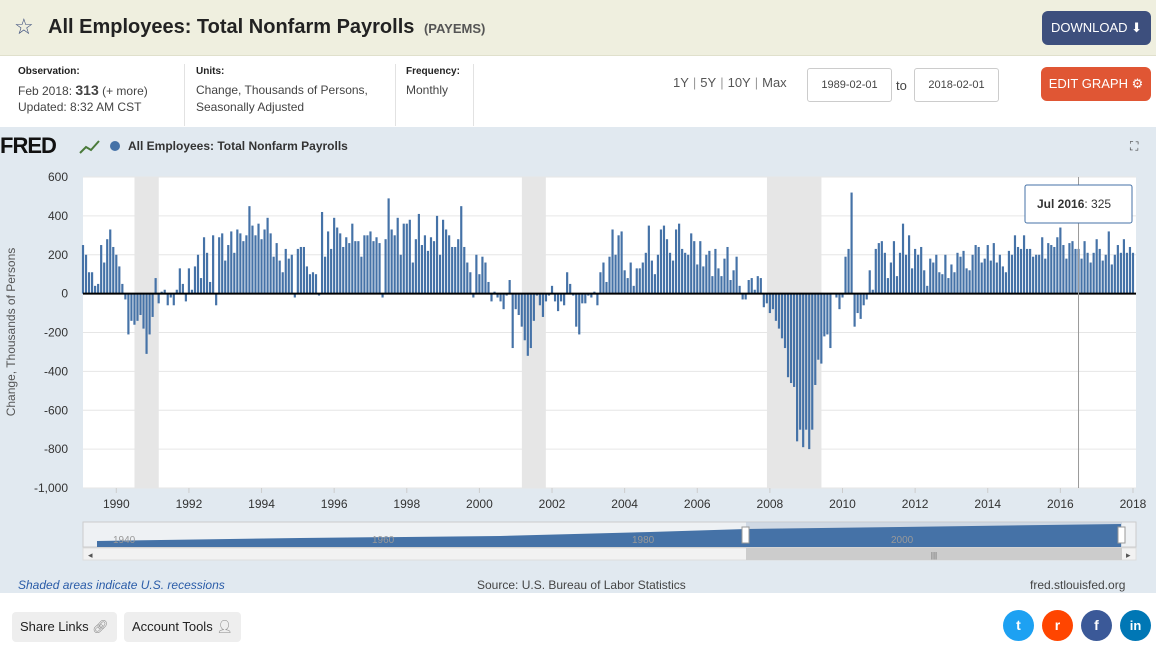 The height and width of the screenshot is (646, 1156). What do you see at coordinates (1134, 146) in the screenshot?
I see `fullscreen-icon: ⛶` at bounding box center [1134, 146].